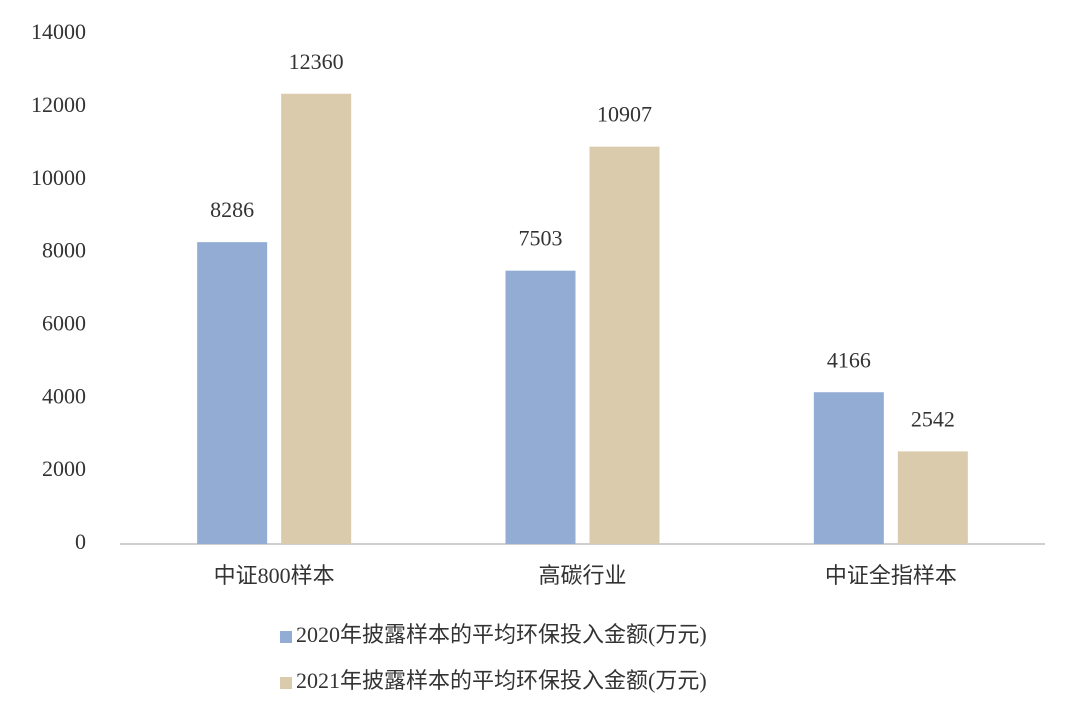 The height and width of the screenshot is (717, 1080). Describe the element at coordinates (501, 680) in the screenshot. I see `legend-label: 2021年披露样本的平均环保投入金额(万元)` at that location.